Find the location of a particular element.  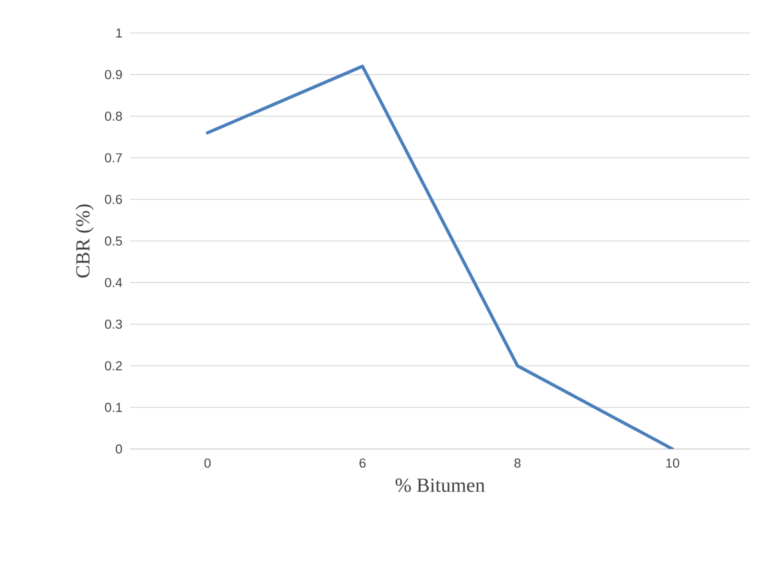

y-tick-label: 0.4 is located at coordinates (113, 283).